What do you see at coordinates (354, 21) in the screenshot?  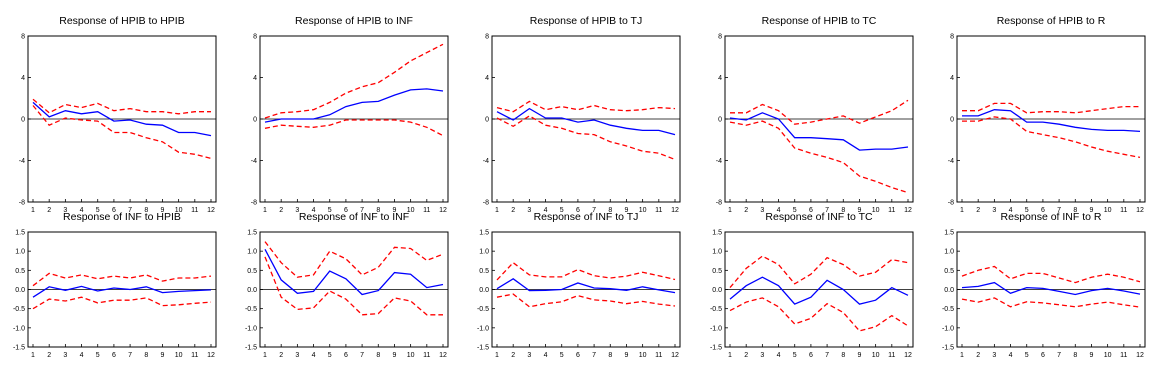 I see `panel-title: Response of HPIB to INF` at bounding box center [354, 21].